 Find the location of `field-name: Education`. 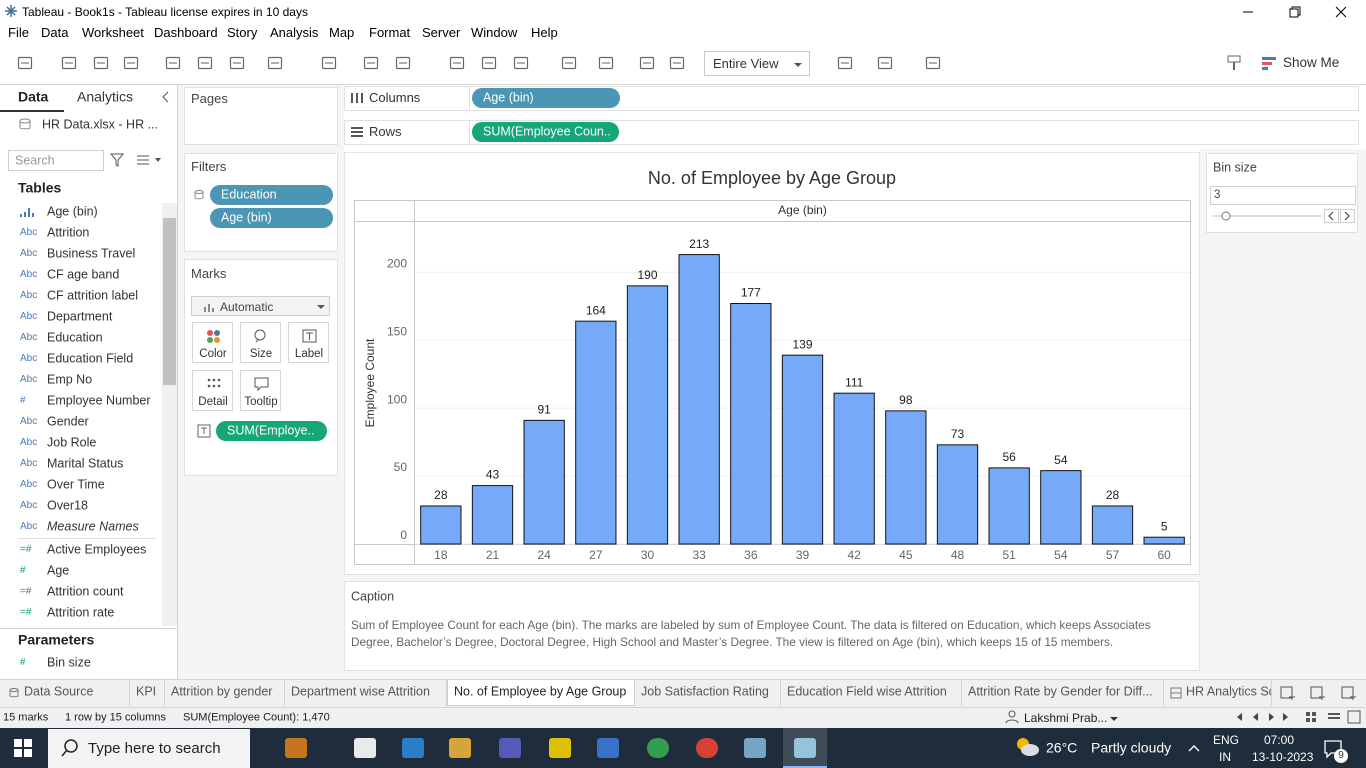

field-name: Education is located at coordinates (75, 337).